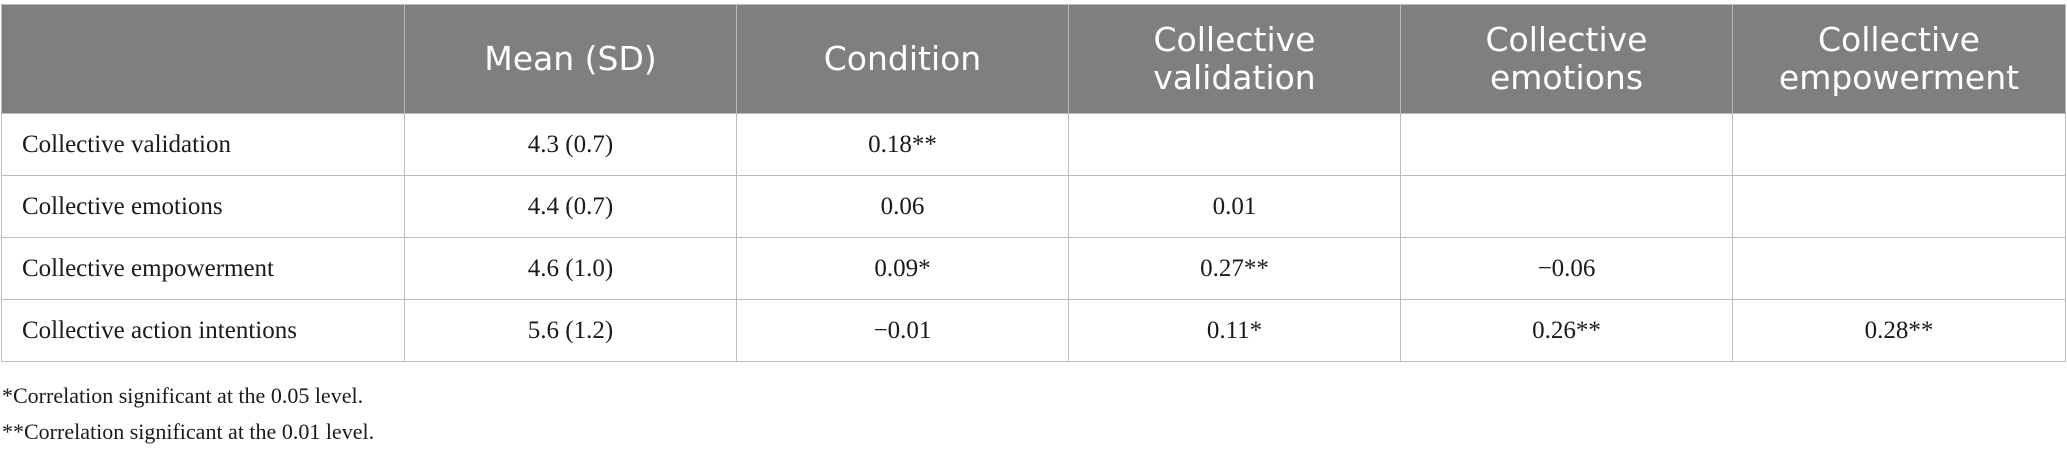 The height and width of the screenshot is (454, 2067). What do you see at coordinates (1234, 206) in the screenshot?
I see `table-cell: 0.01` at bounding box center [1234, 206].